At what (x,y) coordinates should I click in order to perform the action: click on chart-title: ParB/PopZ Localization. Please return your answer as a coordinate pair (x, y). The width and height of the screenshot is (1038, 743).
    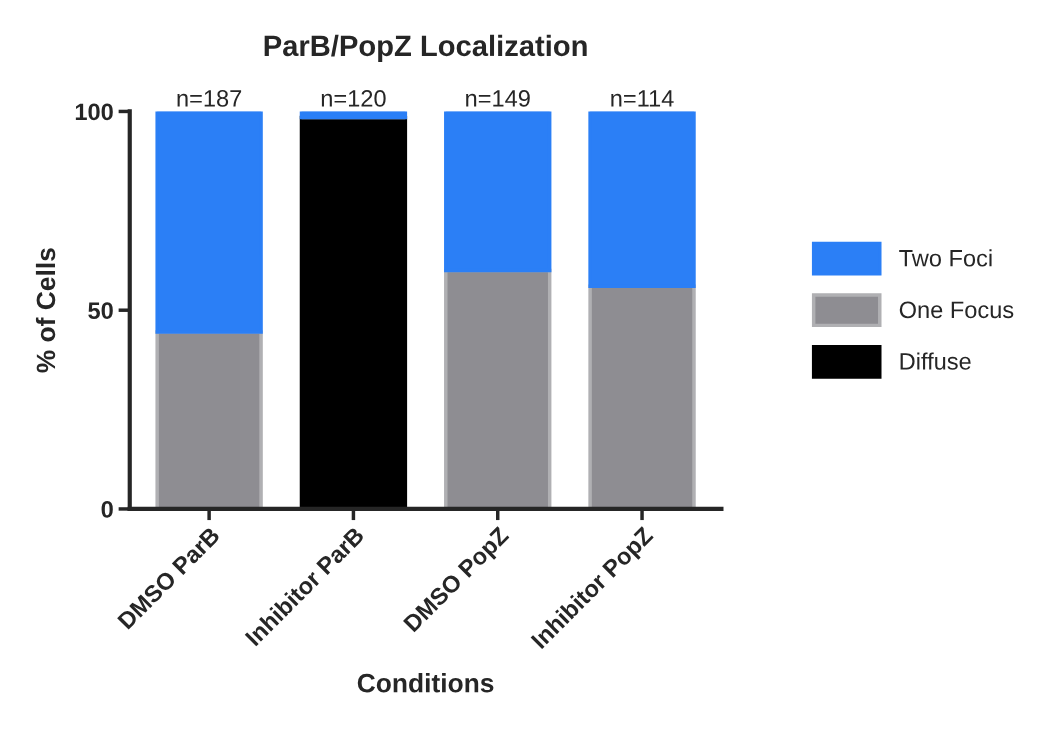
    Looking at the image, I should click on (425, 48).